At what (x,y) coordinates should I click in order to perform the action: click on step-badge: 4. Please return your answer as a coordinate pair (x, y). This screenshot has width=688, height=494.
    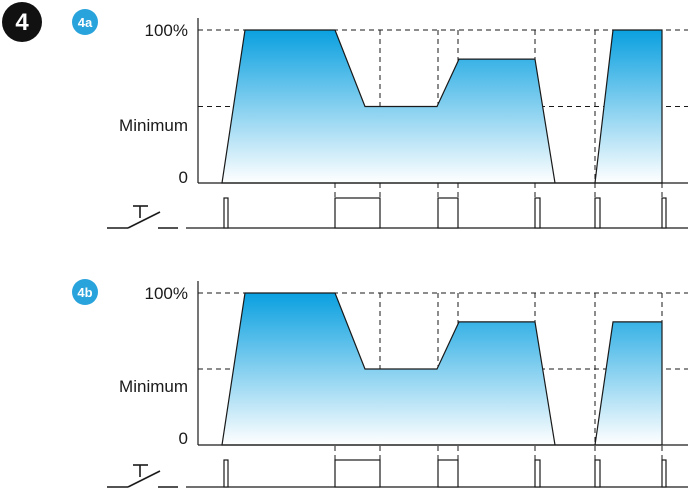
    Looking at the image, I should click on (22, 22).